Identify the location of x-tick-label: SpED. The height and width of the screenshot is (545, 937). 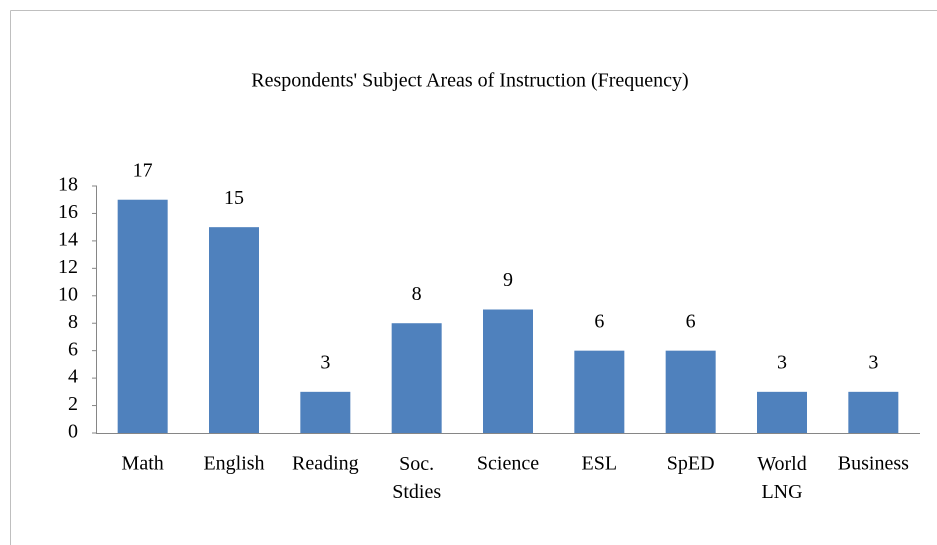
(691, 464).